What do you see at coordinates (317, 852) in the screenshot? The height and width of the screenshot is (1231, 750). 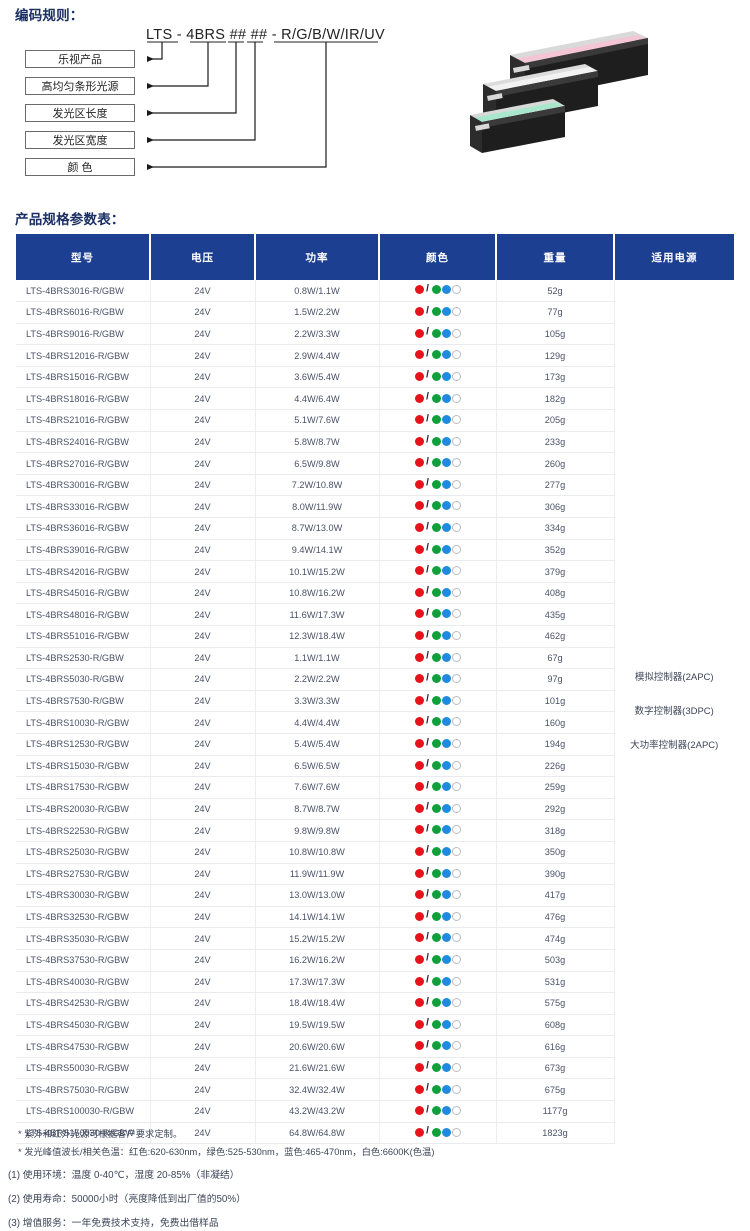 I see `cell-power: 10.8W/10.8W` at bounding box center [317, 852].